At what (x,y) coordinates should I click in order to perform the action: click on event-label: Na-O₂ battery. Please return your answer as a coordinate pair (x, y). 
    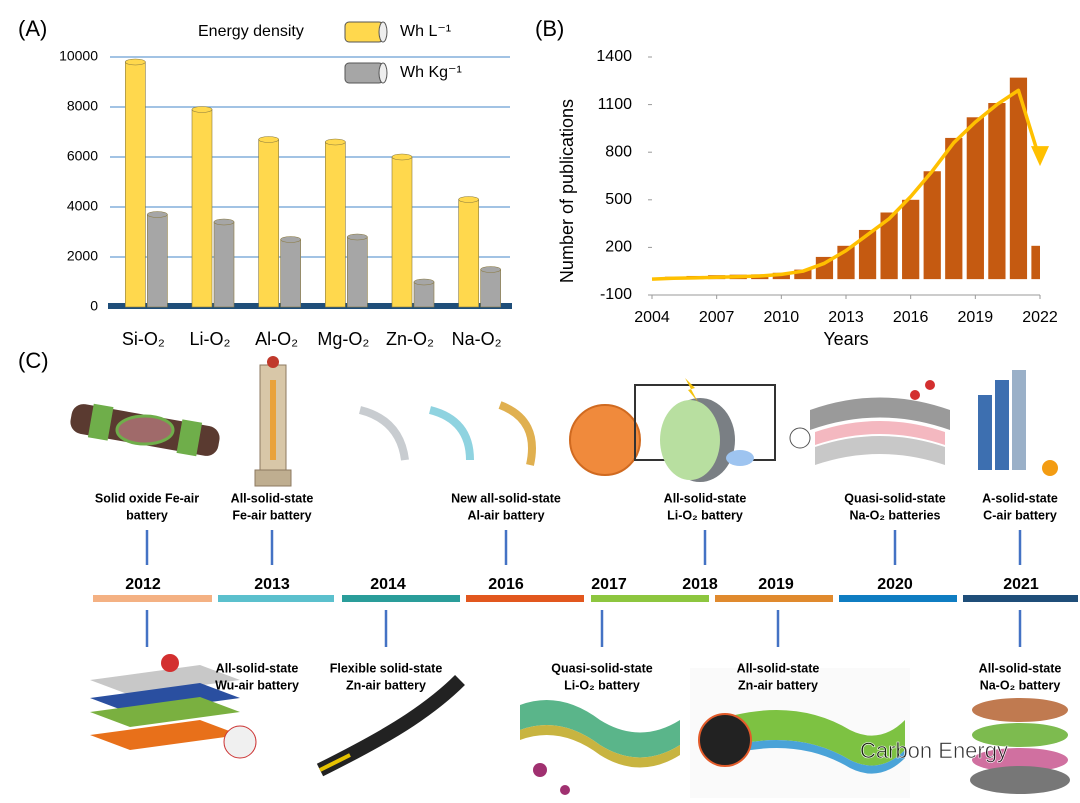
    Looking at the image, I should click on (1020, 685).